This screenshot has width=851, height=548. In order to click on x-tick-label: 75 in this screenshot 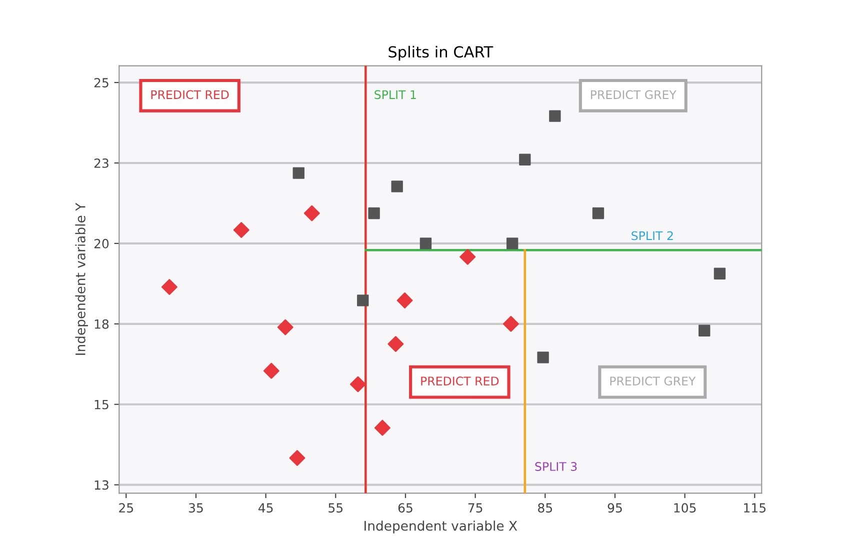, I will do `click(475, 508)`.